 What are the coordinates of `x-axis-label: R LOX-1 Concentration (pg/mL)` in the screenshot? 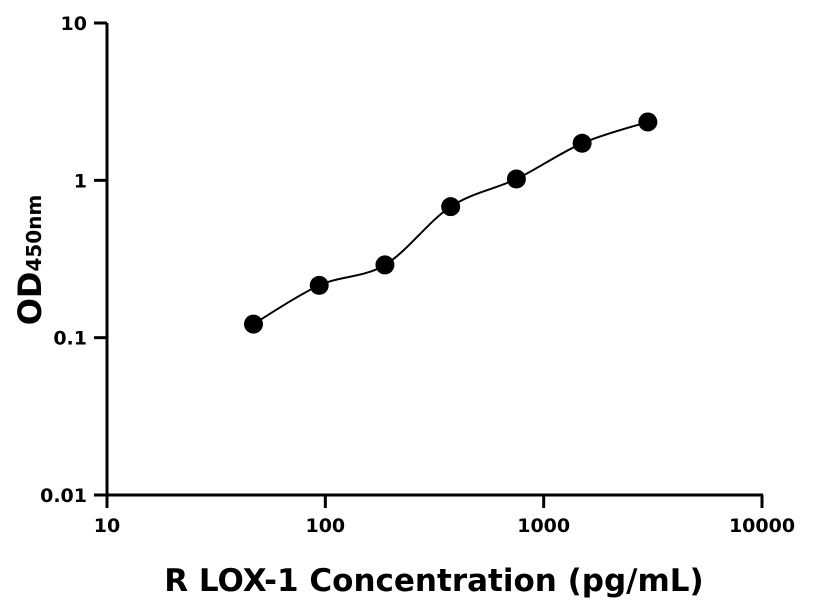 It's located at (433, 581).